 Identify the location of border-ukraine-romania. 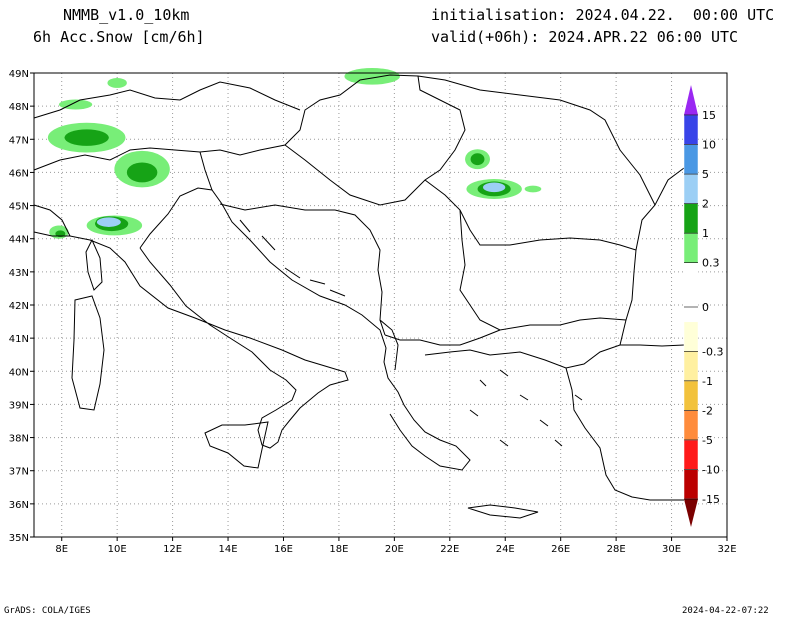
(536, 140).